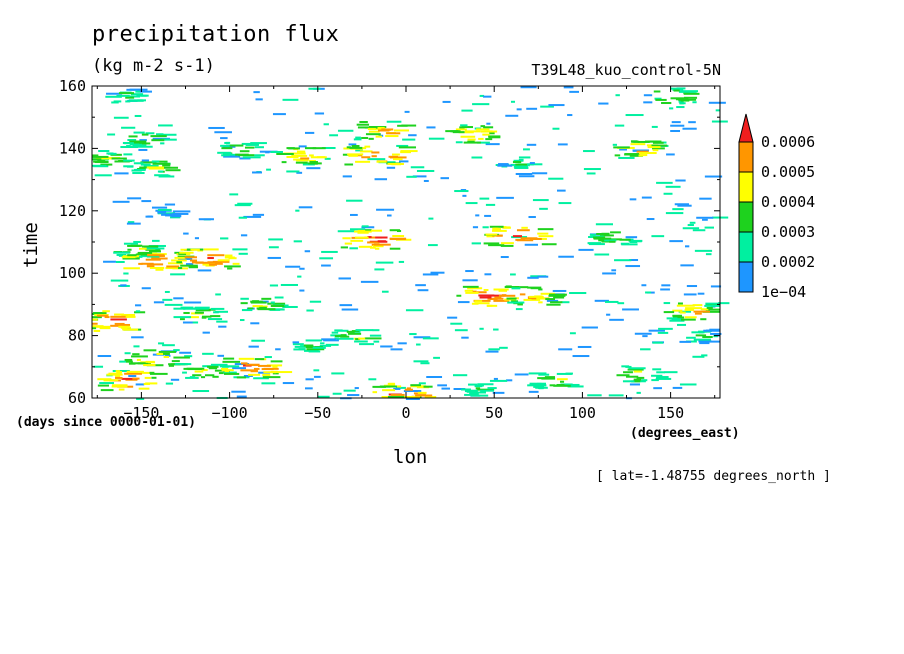  Describe the element at coordinates (582, 413) in the screenshot. I see `x-tick-label: 100` at that location.